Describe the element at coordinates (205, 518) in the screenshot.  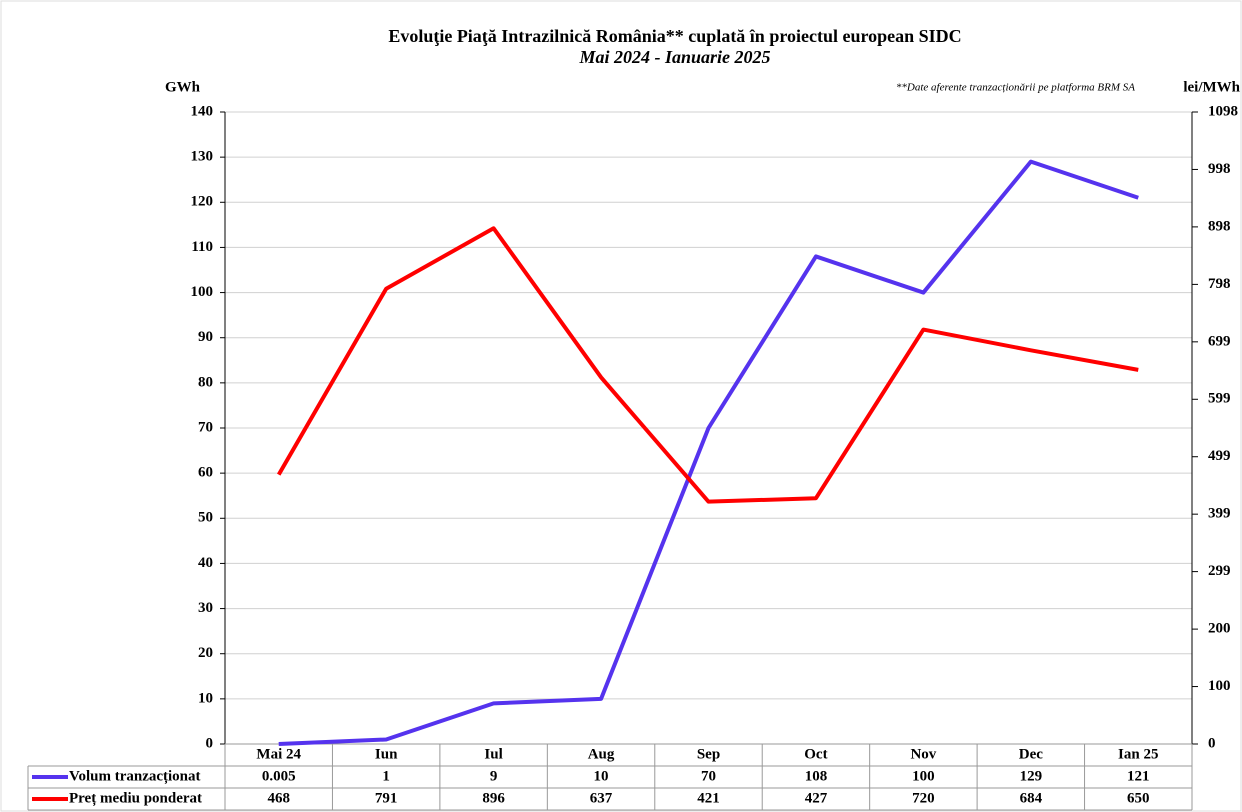
I see `y-tick-label: 50` at that location.